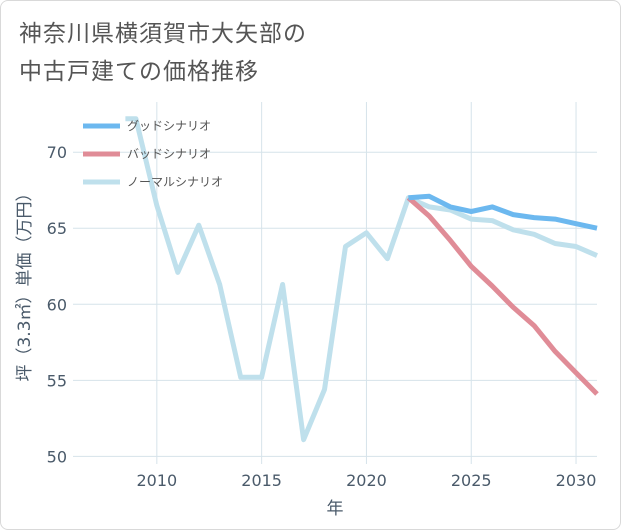 The width and height of the screenshot is (621, 530). Describe the element at coordinates (335, 509) in the screenshot. I see `x-axis-title: 年` at that location.